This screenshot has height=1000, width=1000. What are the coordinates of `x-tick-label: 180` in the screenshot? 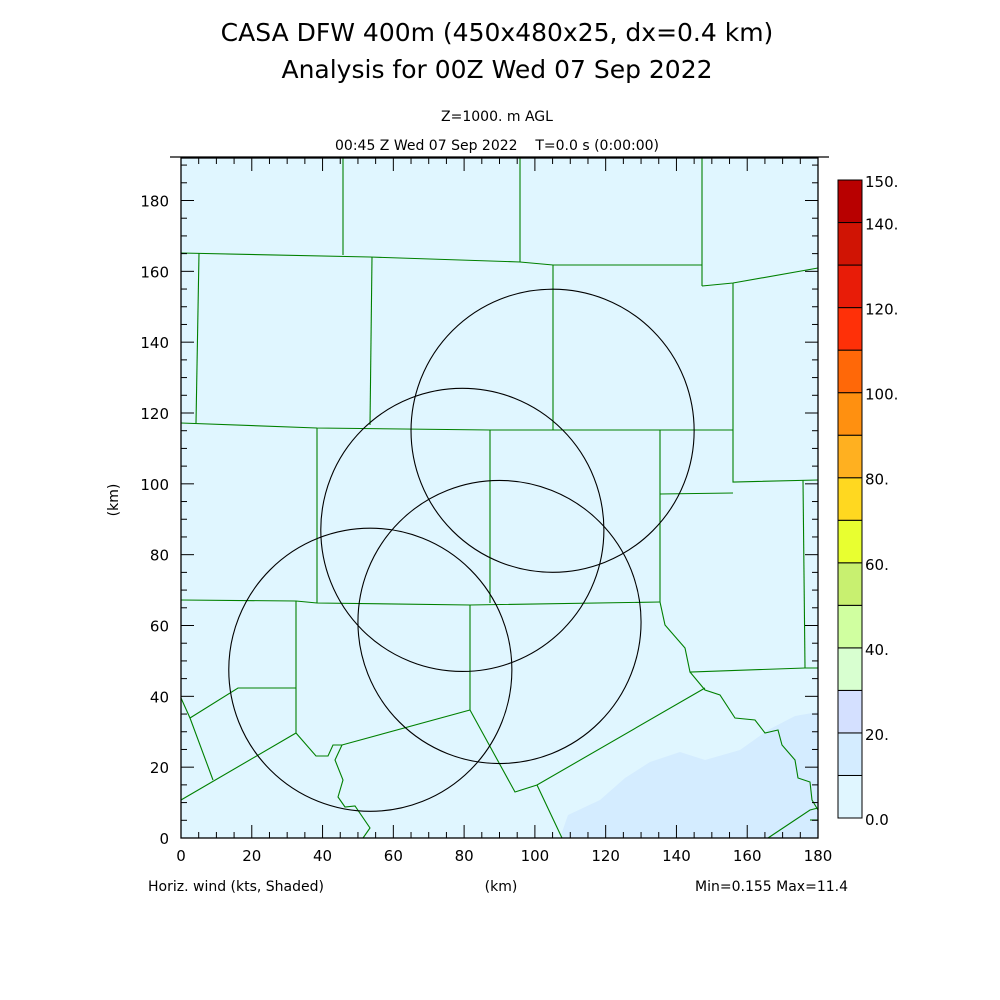 It's located at (818, 856).